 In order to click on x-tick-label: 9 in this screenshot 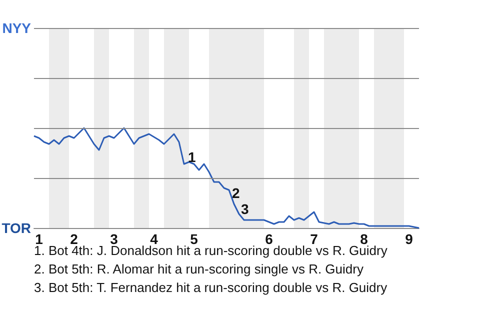, I will do `click(409, 239)`.